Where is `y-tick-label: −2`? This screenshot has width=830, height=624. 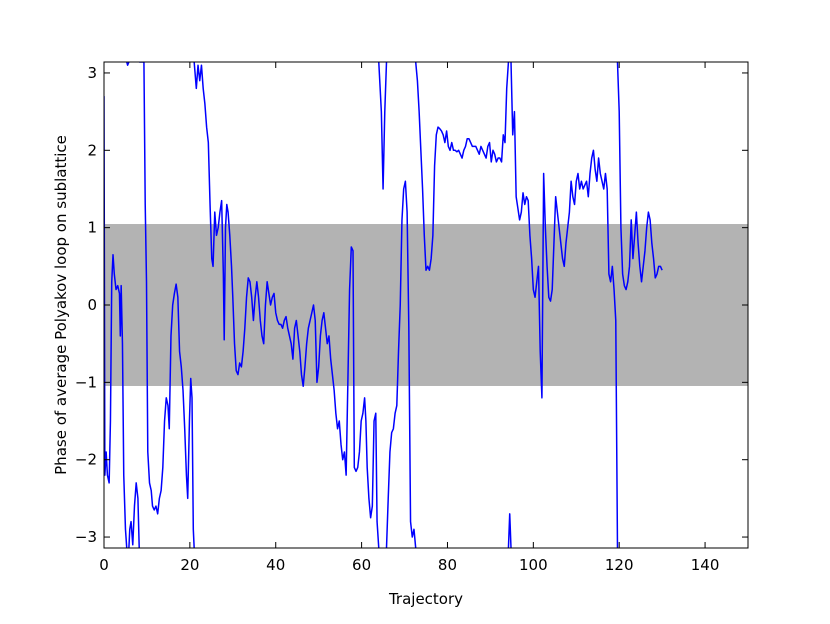 y-tick-label: −2 is located at coordinates (86, 460).